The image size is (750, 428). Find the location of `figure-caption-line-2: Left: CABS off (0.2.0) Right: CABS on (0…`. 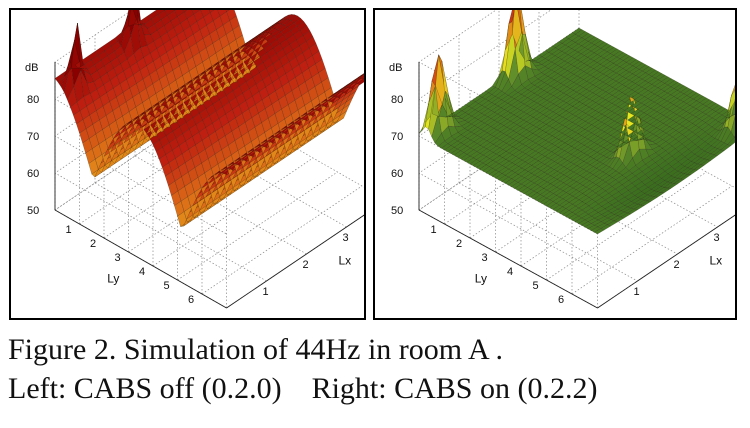

figure-caption-line-2: Left: CABS off (0.2.0) Right: CABS on (0… is located at coordinates (303, 388).